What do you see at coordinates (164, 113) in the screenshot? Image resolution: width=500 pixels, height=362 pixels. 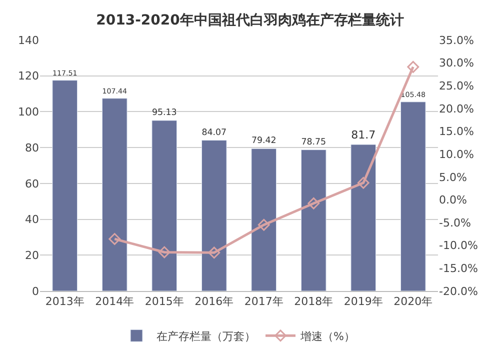 I see `data-label: 95.13` at bounding box center [164, 113].